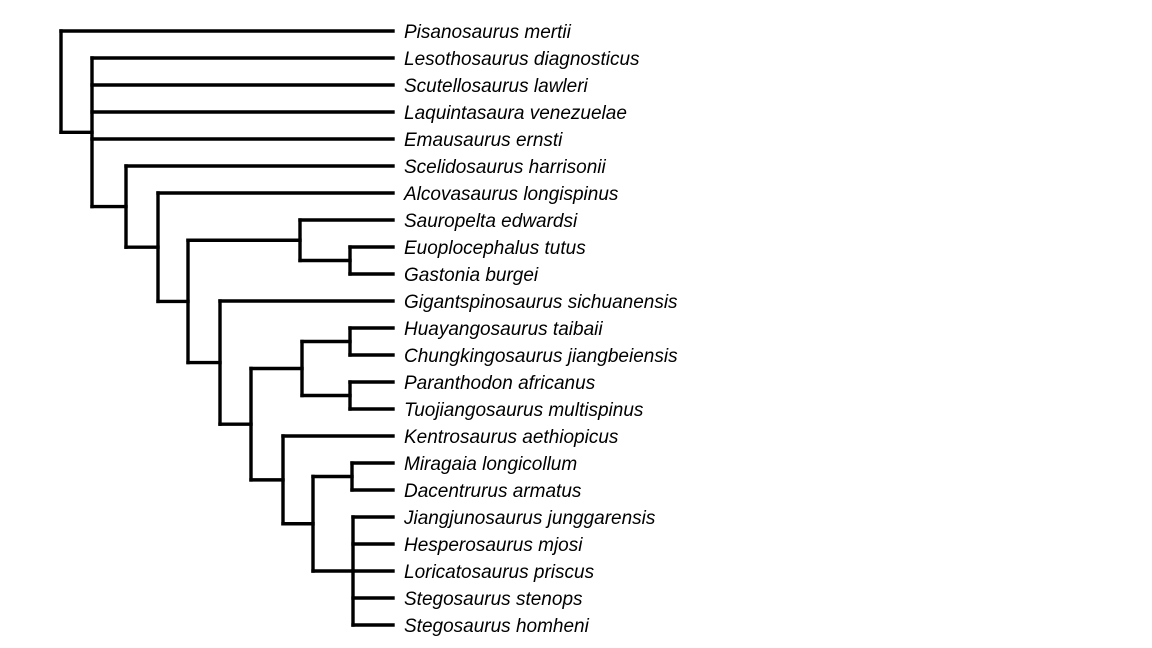  What do you see at coordinates (493, 545) in the screenshot?
I see `taxon-label: Hesperosaurus mjosi` at bounding box center [493, 545].